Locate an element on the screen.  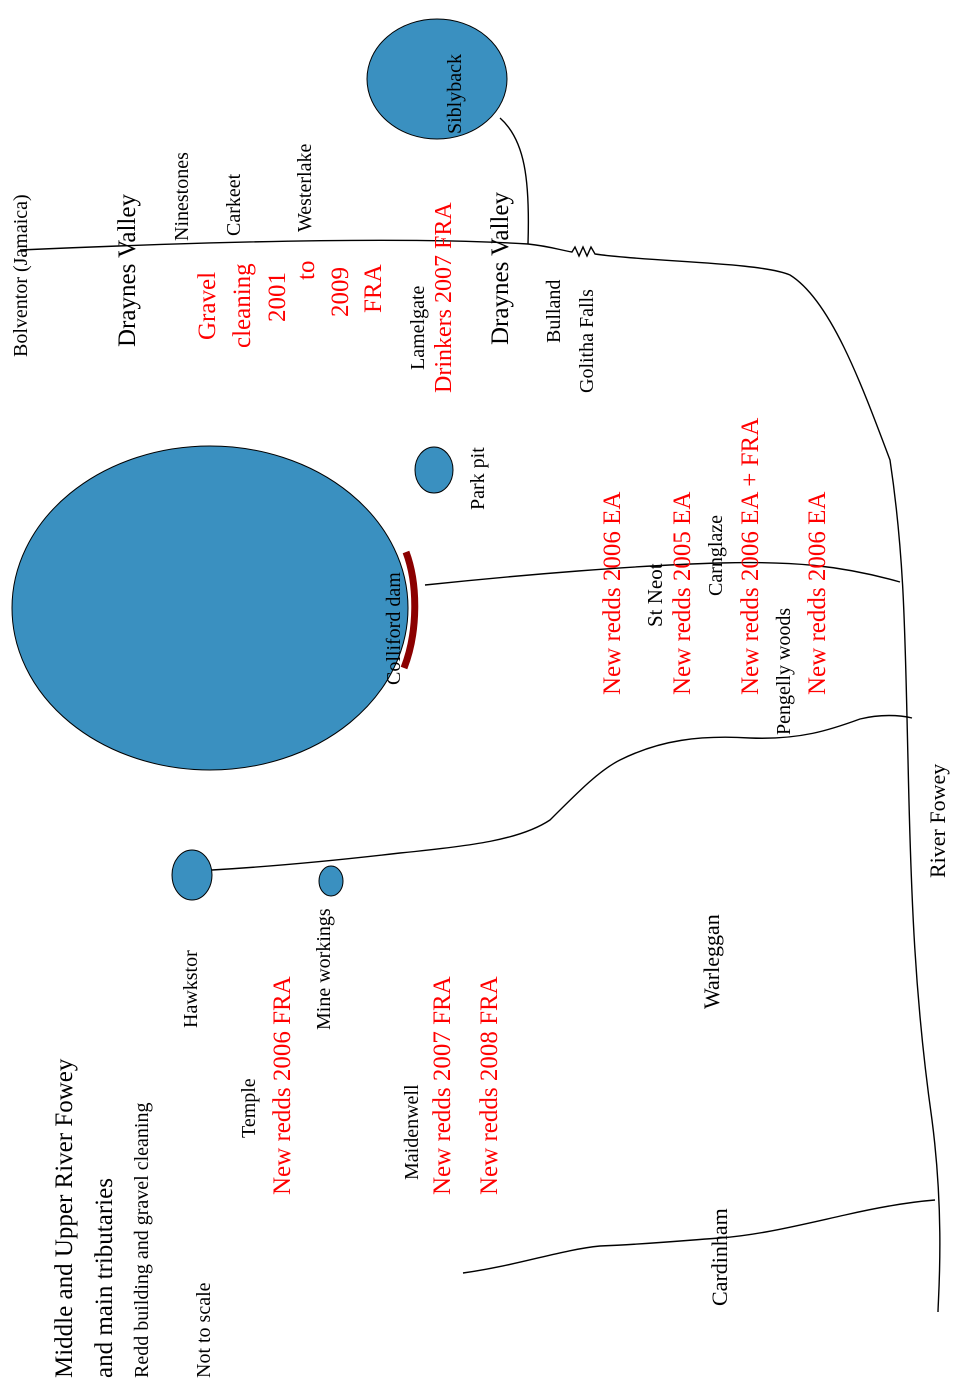
carkeet-label: Carkeet is located at coordinates (234, 204).